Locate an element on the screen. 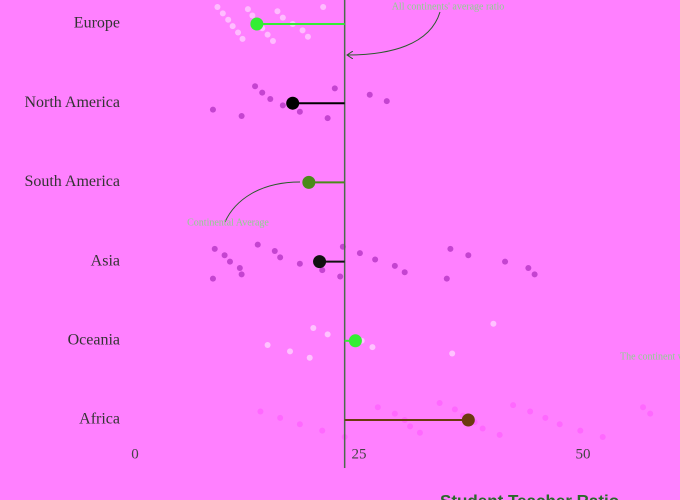 Image resolution: width=680 pixels, height=500 pixels. category-label: North America is located at coordinates (72, 102).